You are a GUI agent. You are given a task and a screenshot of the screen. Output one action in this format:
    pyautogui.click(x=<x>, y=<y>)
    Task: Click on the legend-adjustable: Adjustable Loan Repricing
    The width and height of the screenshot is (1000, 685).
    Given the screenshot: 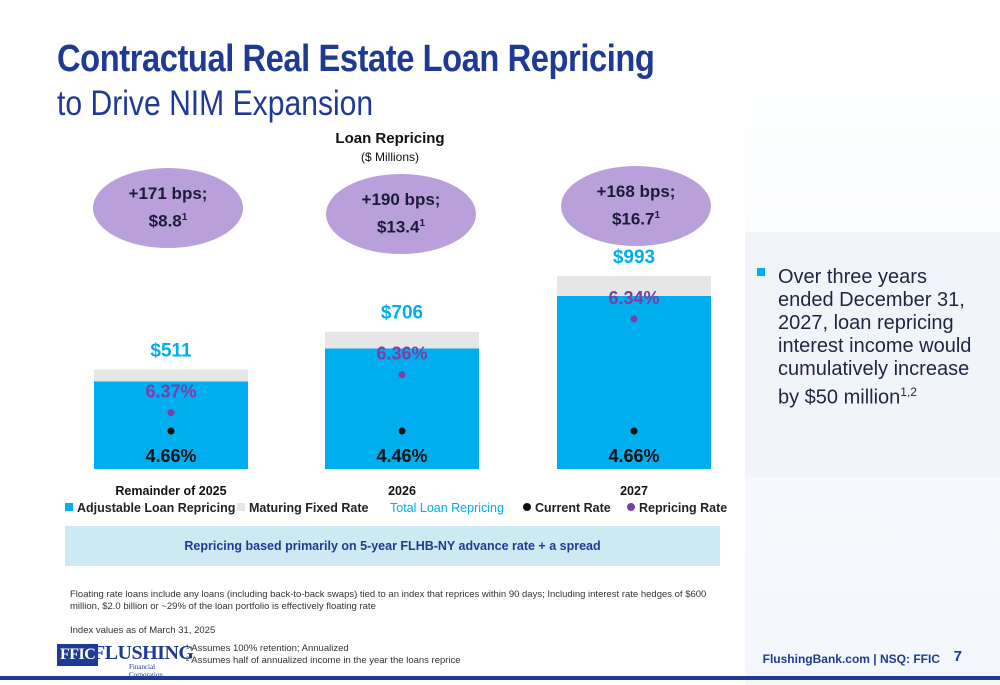 What is the action you would take?
    pyautogui.click(x=150, y=508)
    